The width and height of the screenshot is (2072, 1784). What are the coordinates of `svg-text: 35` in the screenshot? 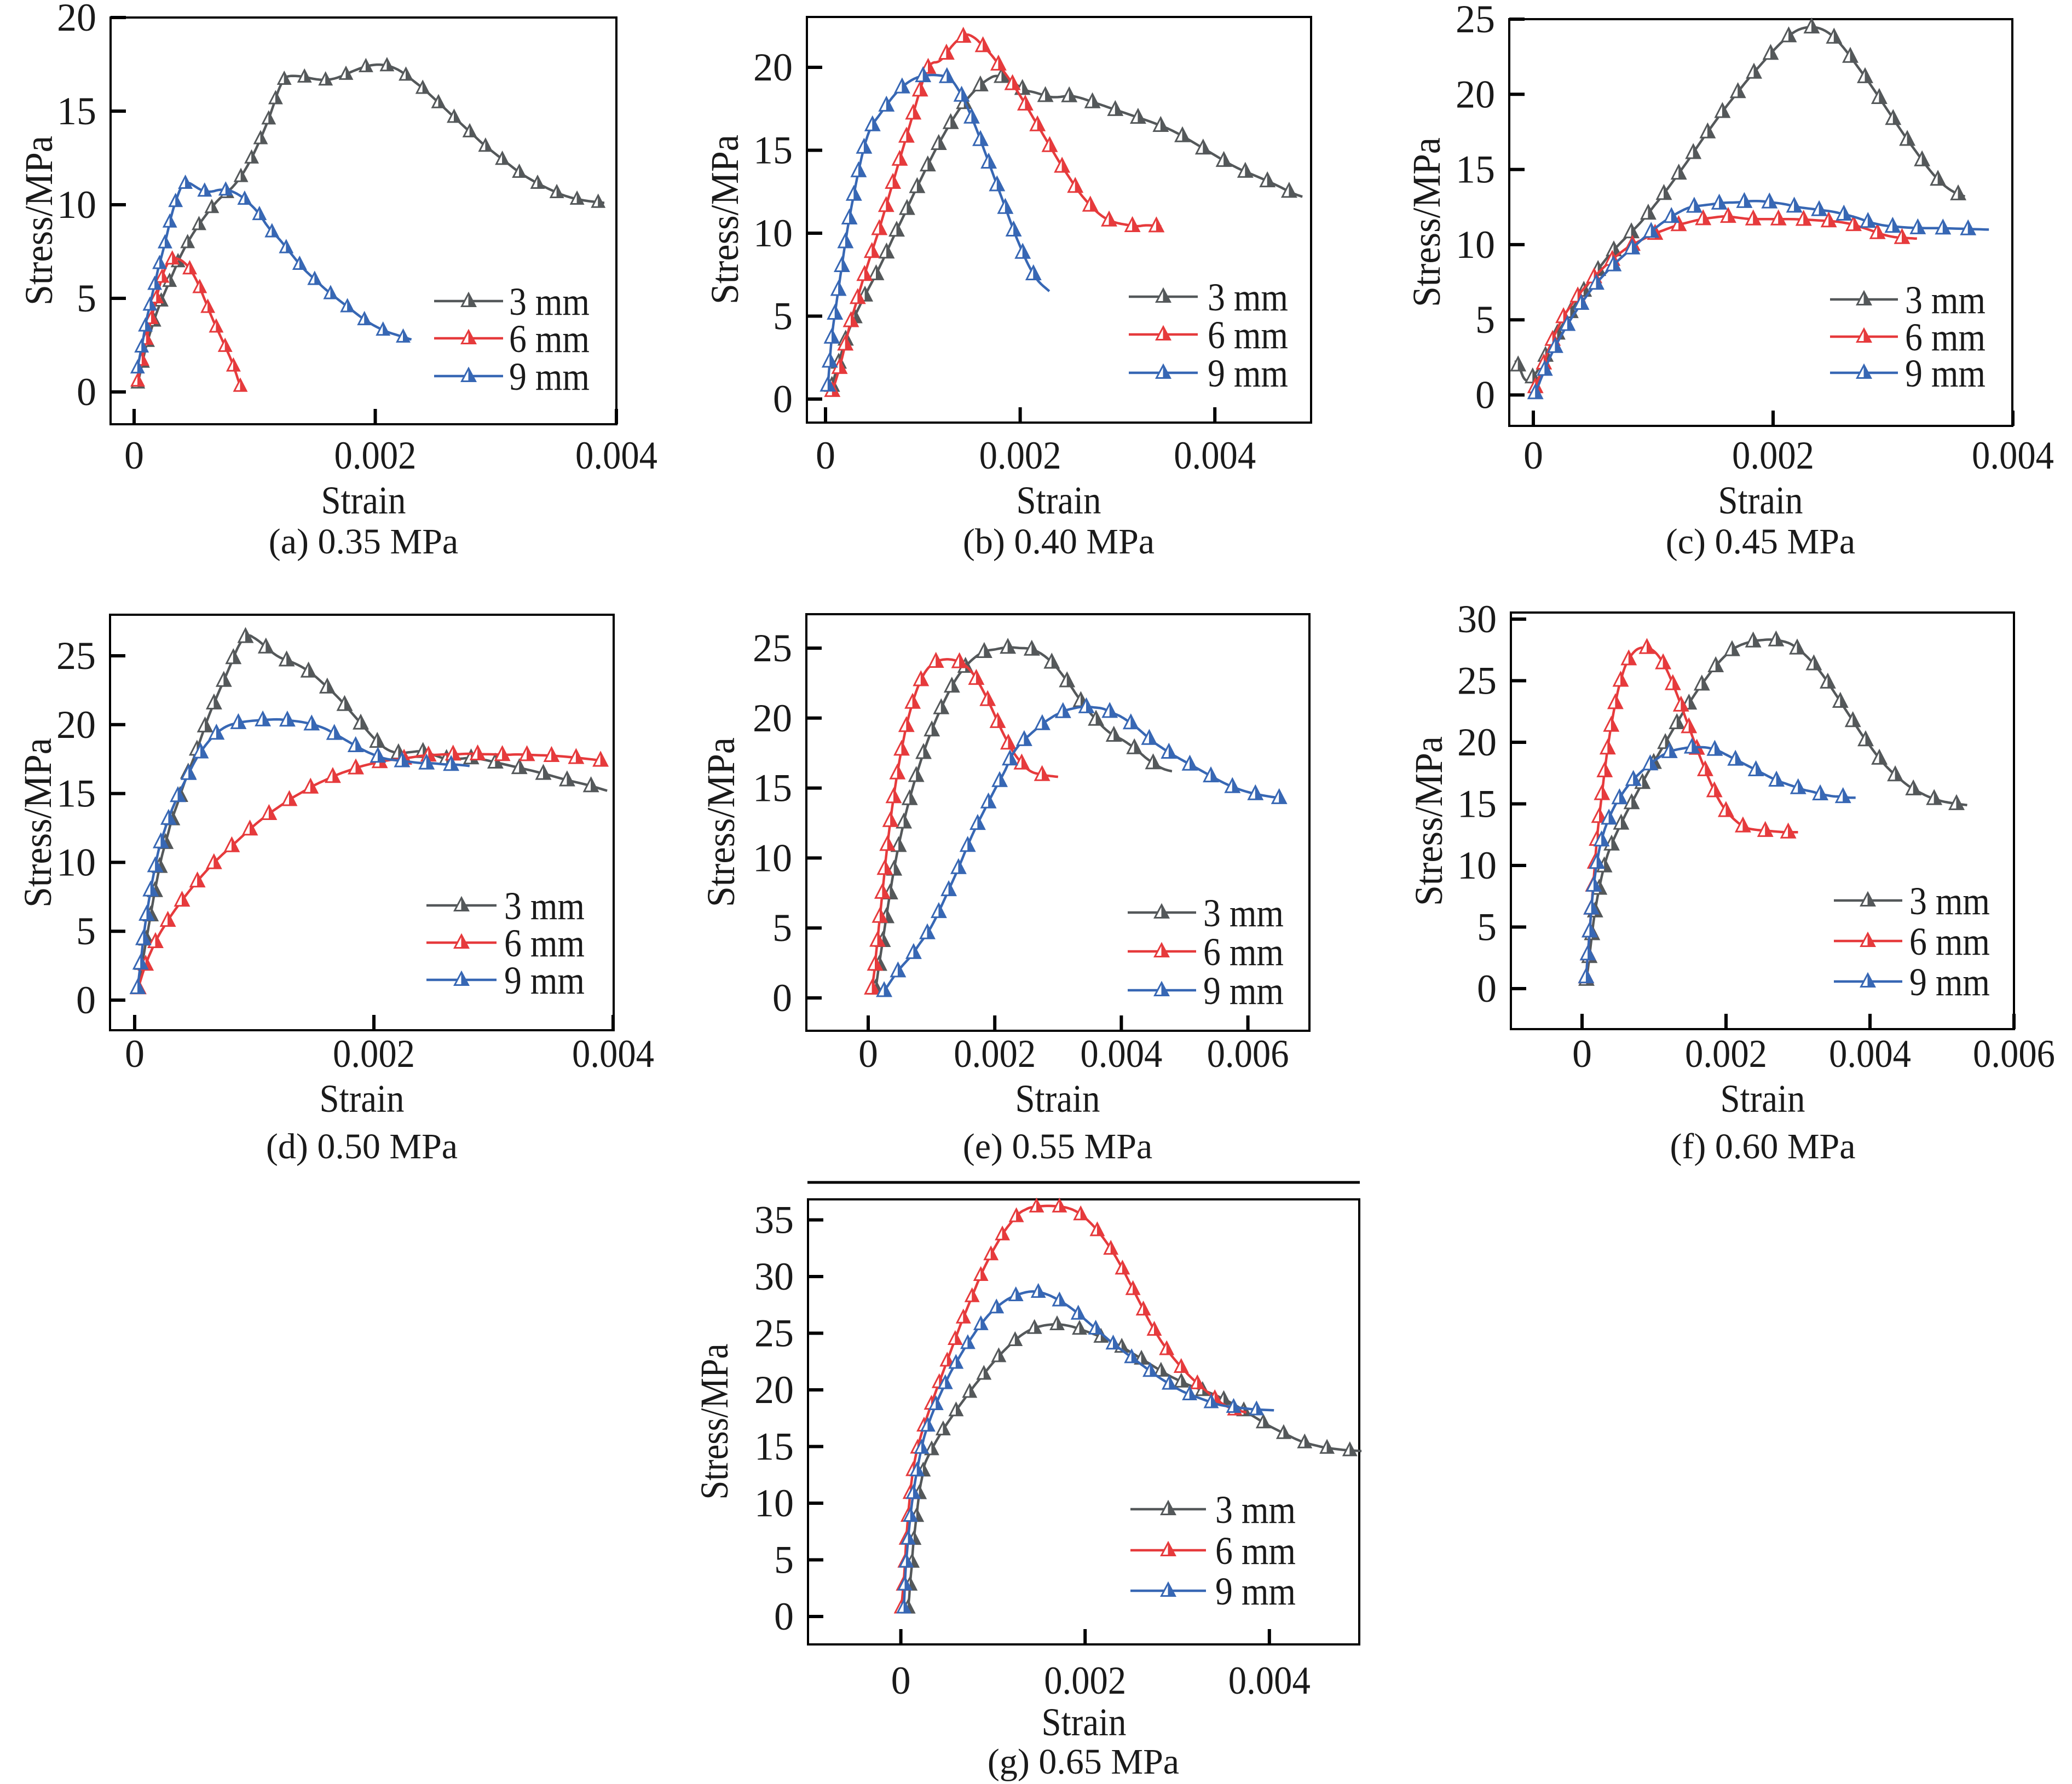 It's located at (774, 1220).